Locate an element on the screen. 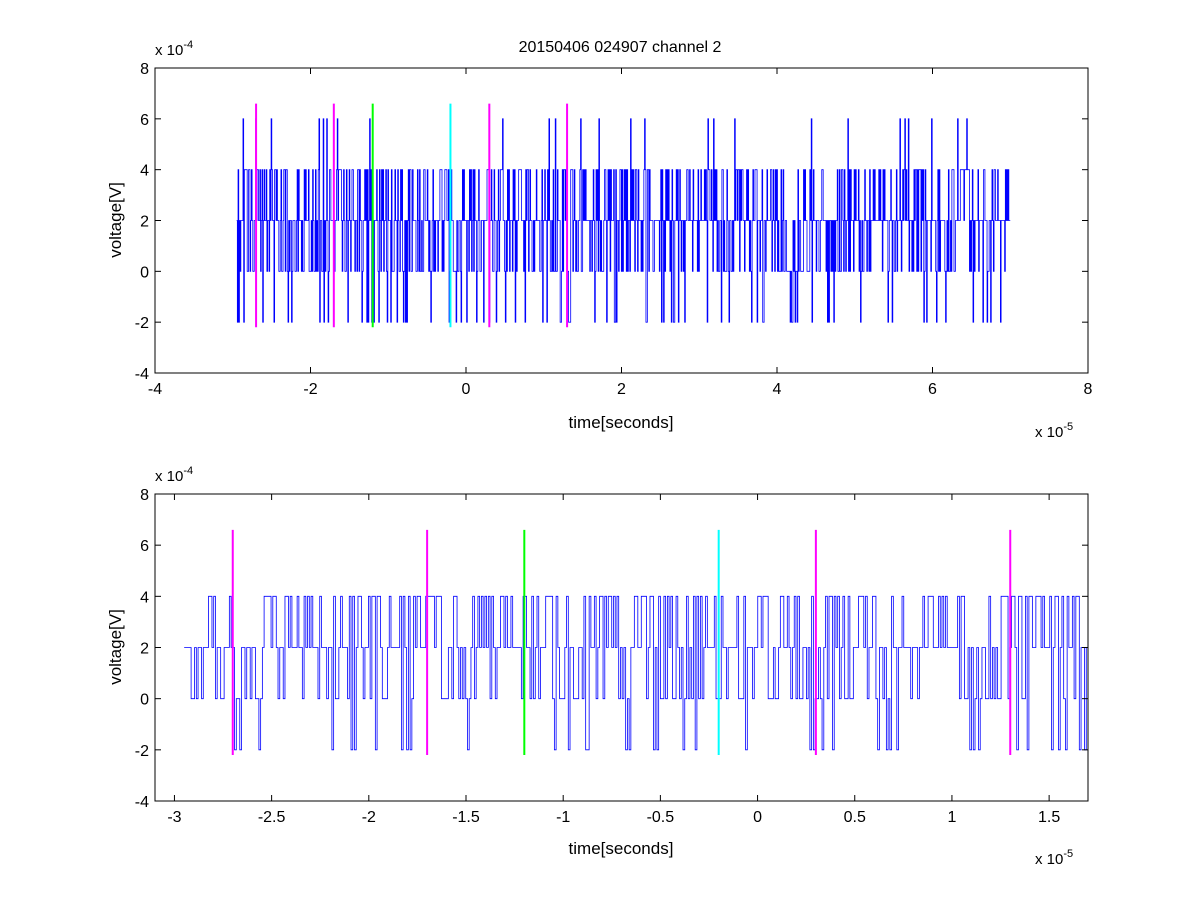 This screenshot has width=1200, height=900. x-tick-label: -1 is located at coordinates (563, 817).